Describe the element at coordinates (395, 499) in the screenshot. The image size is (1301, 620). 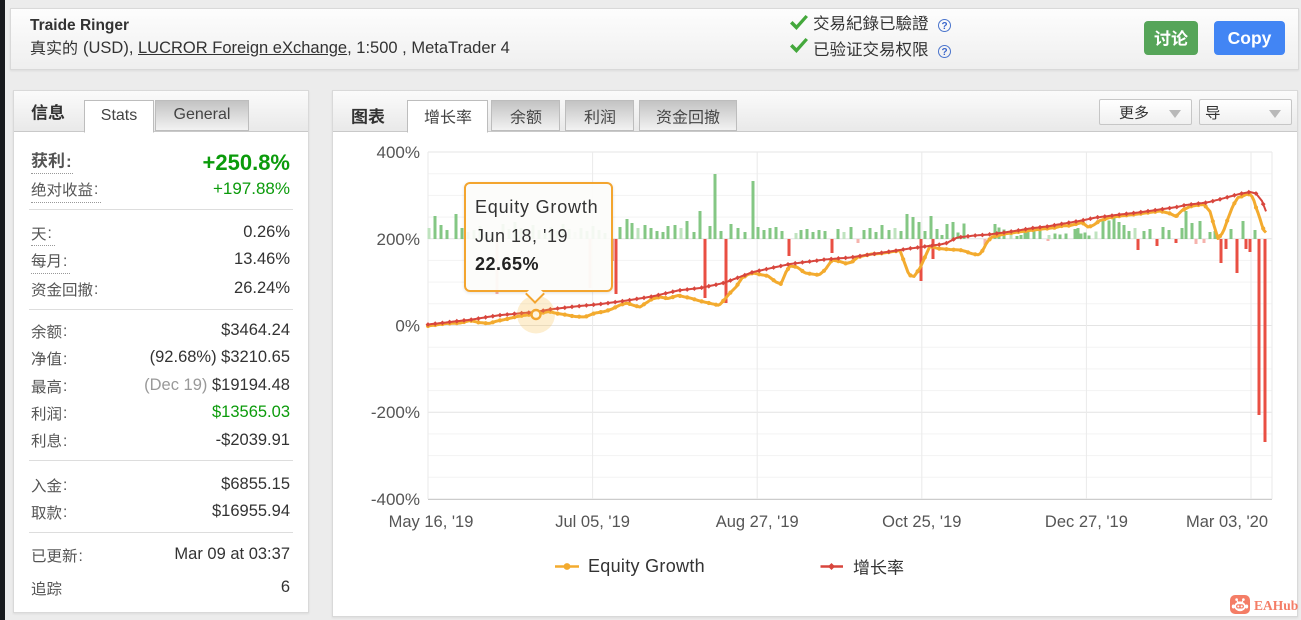
I see `svg-text: -400%` at that location.